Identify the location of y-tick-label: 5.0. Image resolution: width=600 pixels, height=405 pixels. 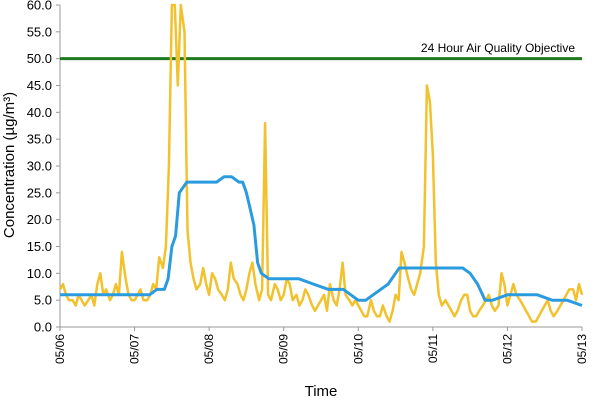
(43, 300).